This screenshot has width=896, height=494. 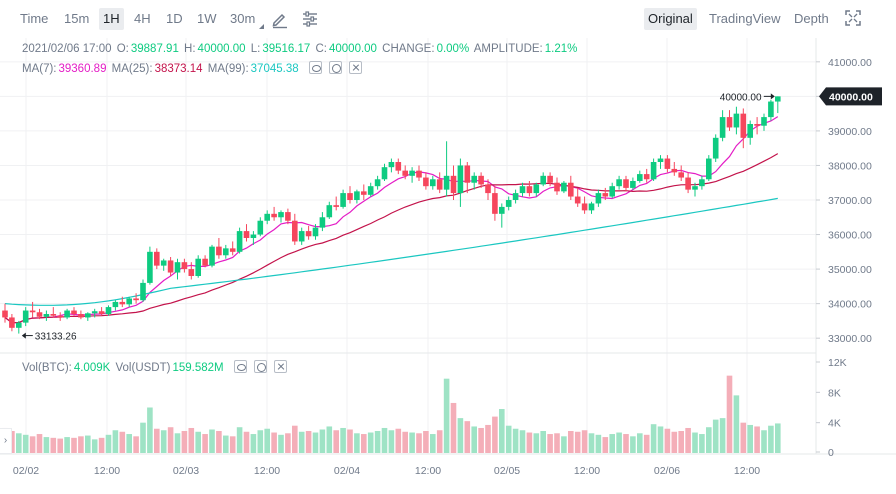 I want to click on indicator-settings-icon, so click(x=310, y=19).